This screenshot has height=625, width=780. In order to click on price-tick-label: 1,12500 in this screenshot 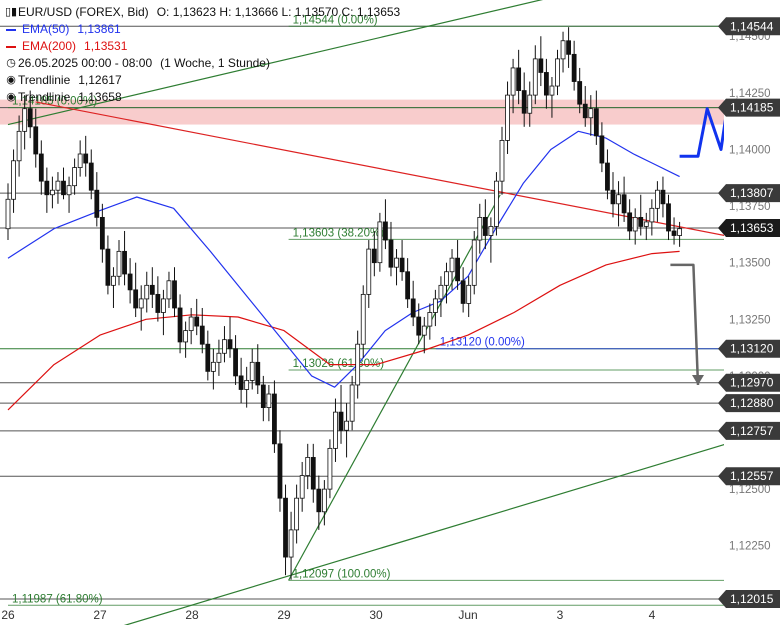, I will do `click(750, 490)`.